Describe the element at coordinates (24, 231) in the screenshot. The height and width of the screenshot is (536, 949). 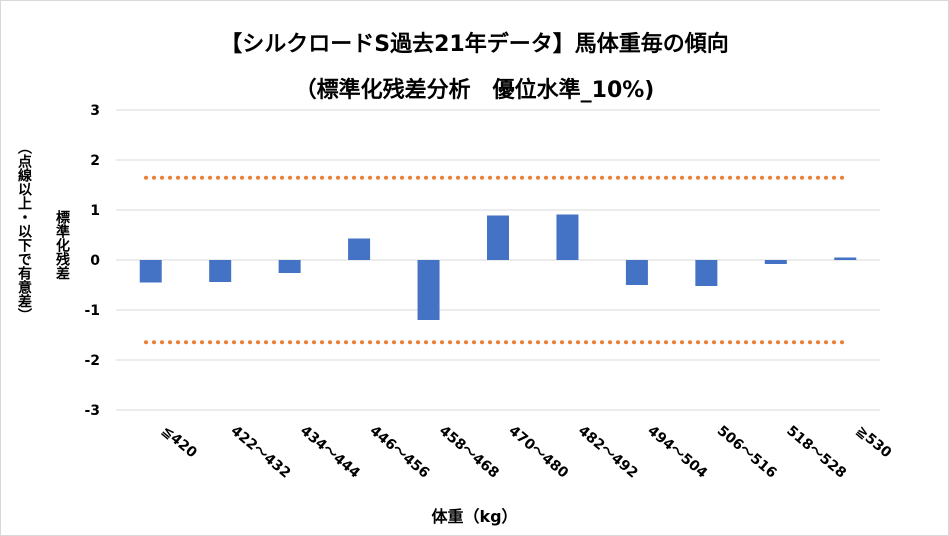
I see `y-axis-note: （点線以上・以下で有意差）` at that location.